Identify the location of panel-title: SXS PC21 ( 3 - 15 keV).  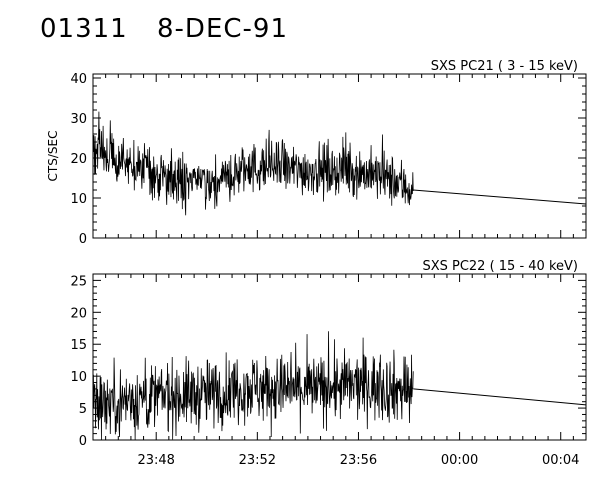
(504, 66).